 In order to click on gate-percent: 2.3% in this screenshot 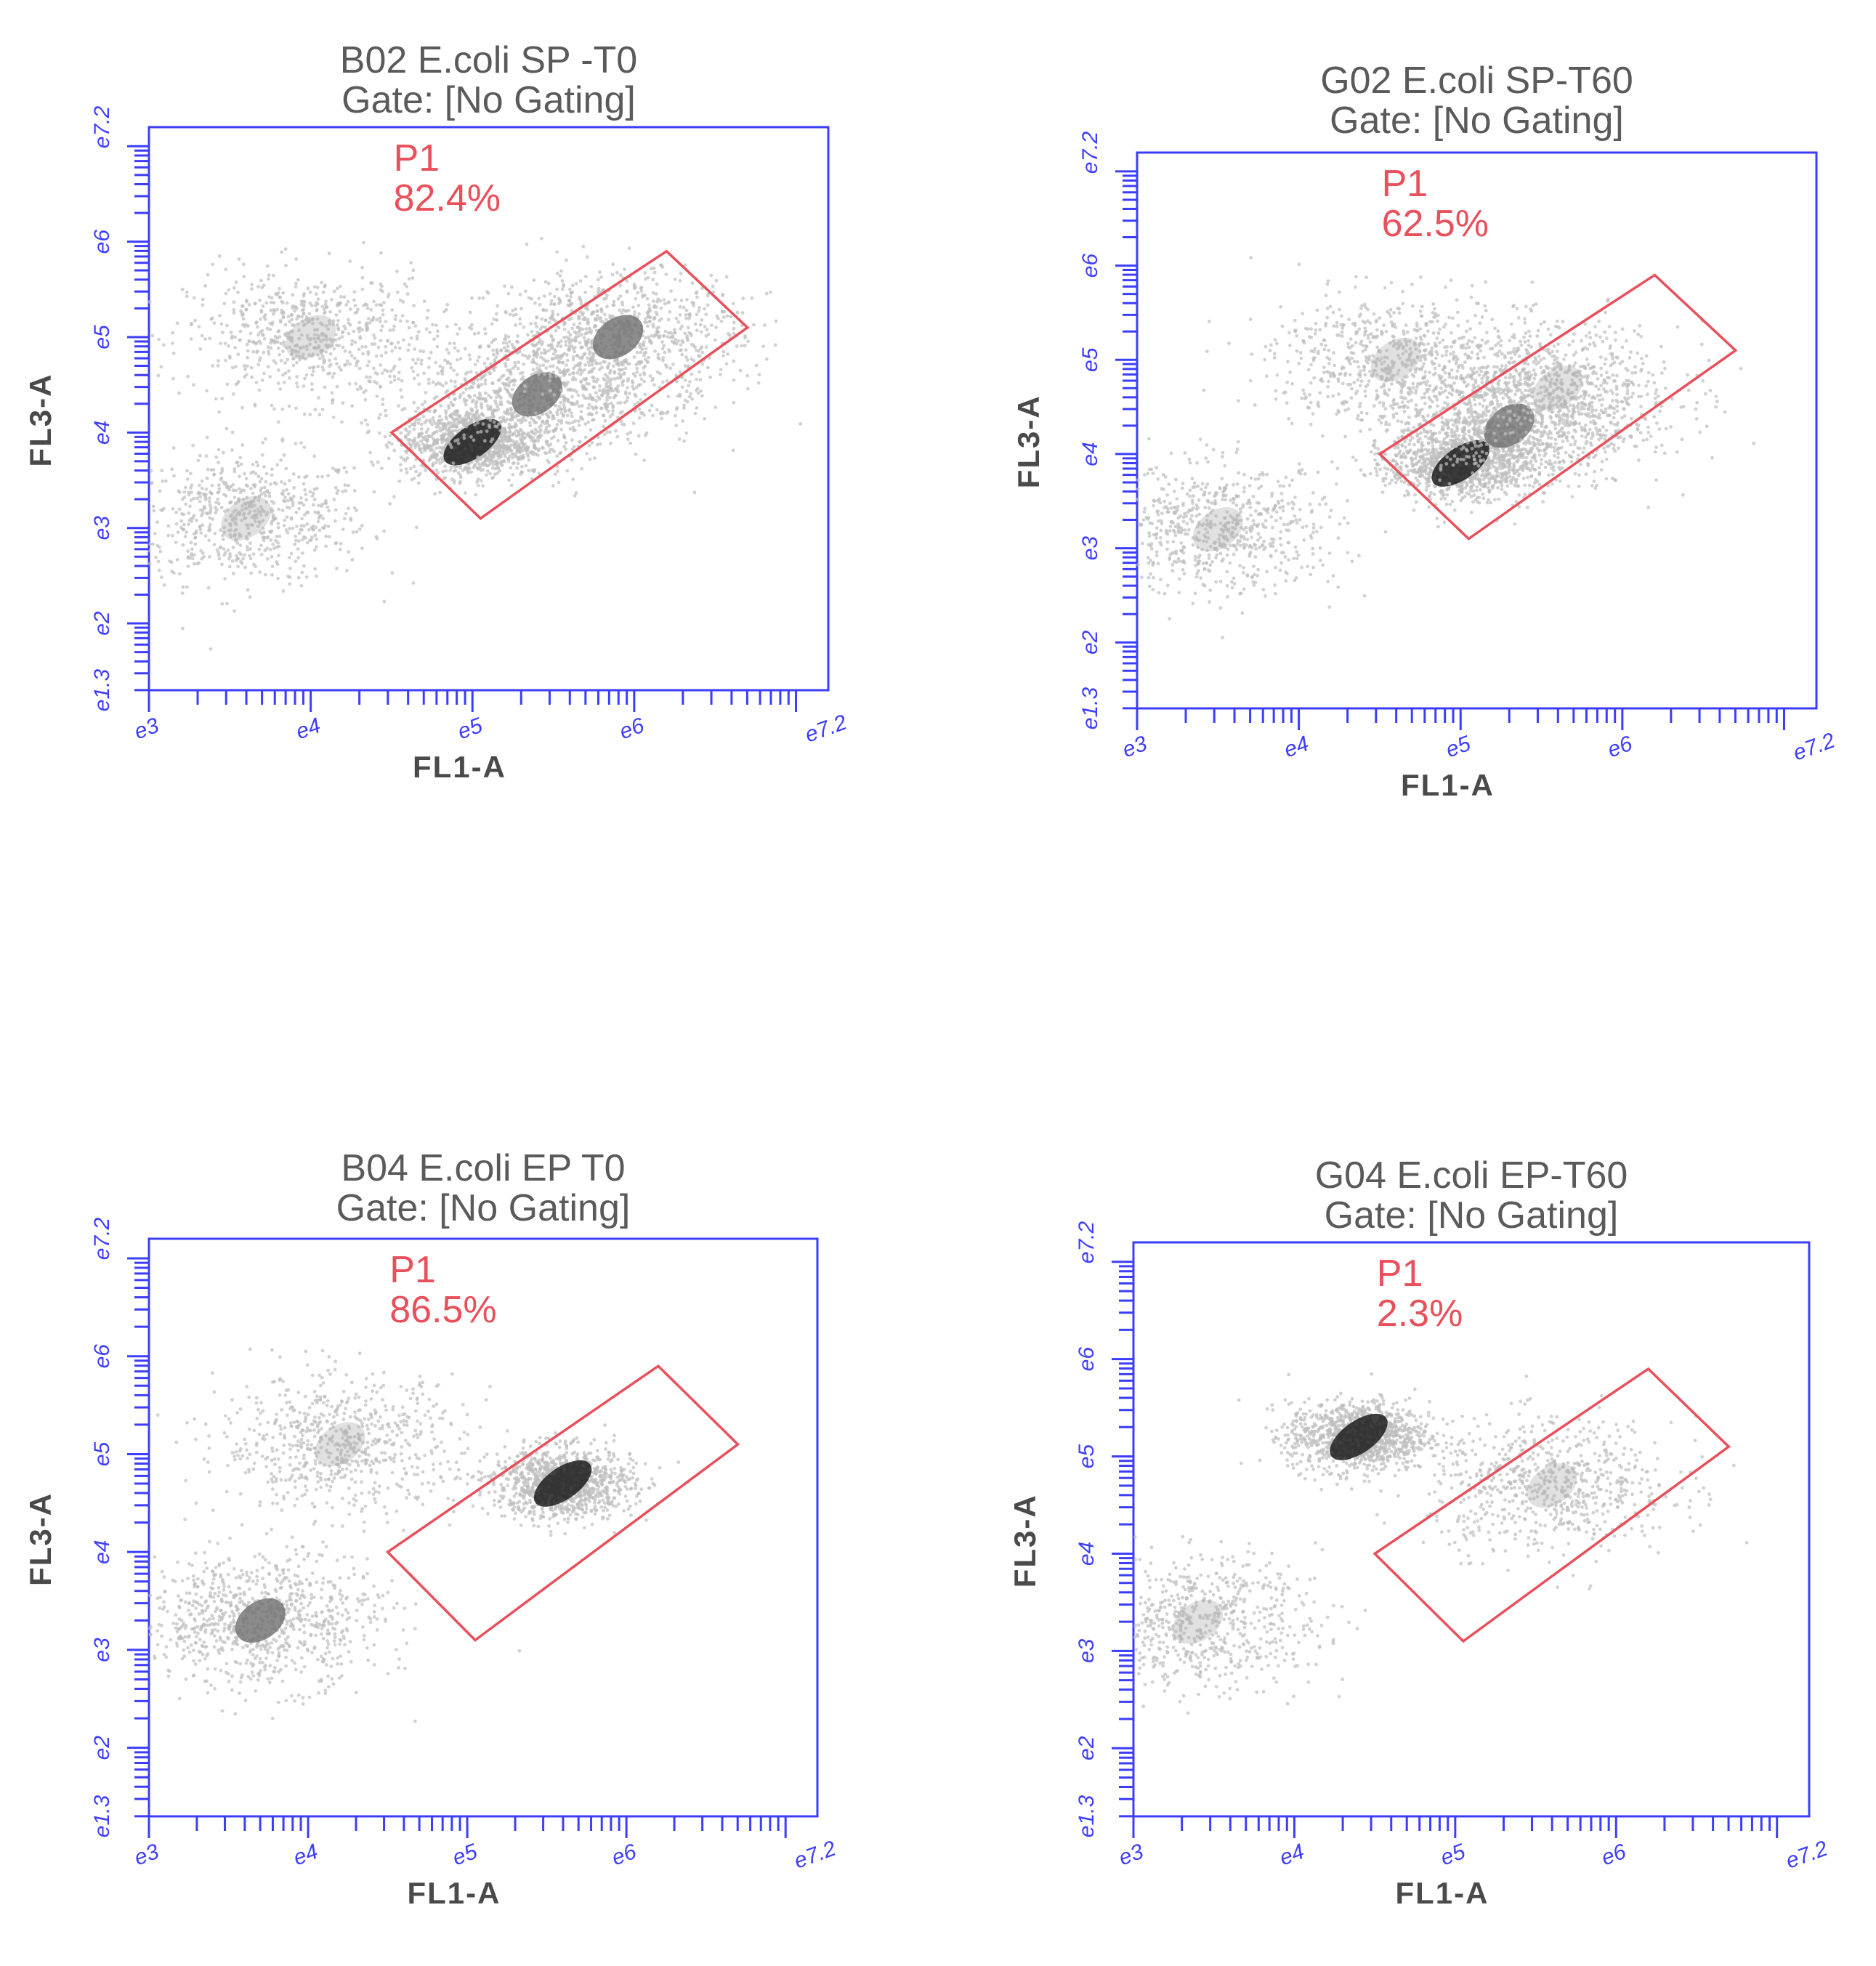, I will do `click(1420, 1314)`.